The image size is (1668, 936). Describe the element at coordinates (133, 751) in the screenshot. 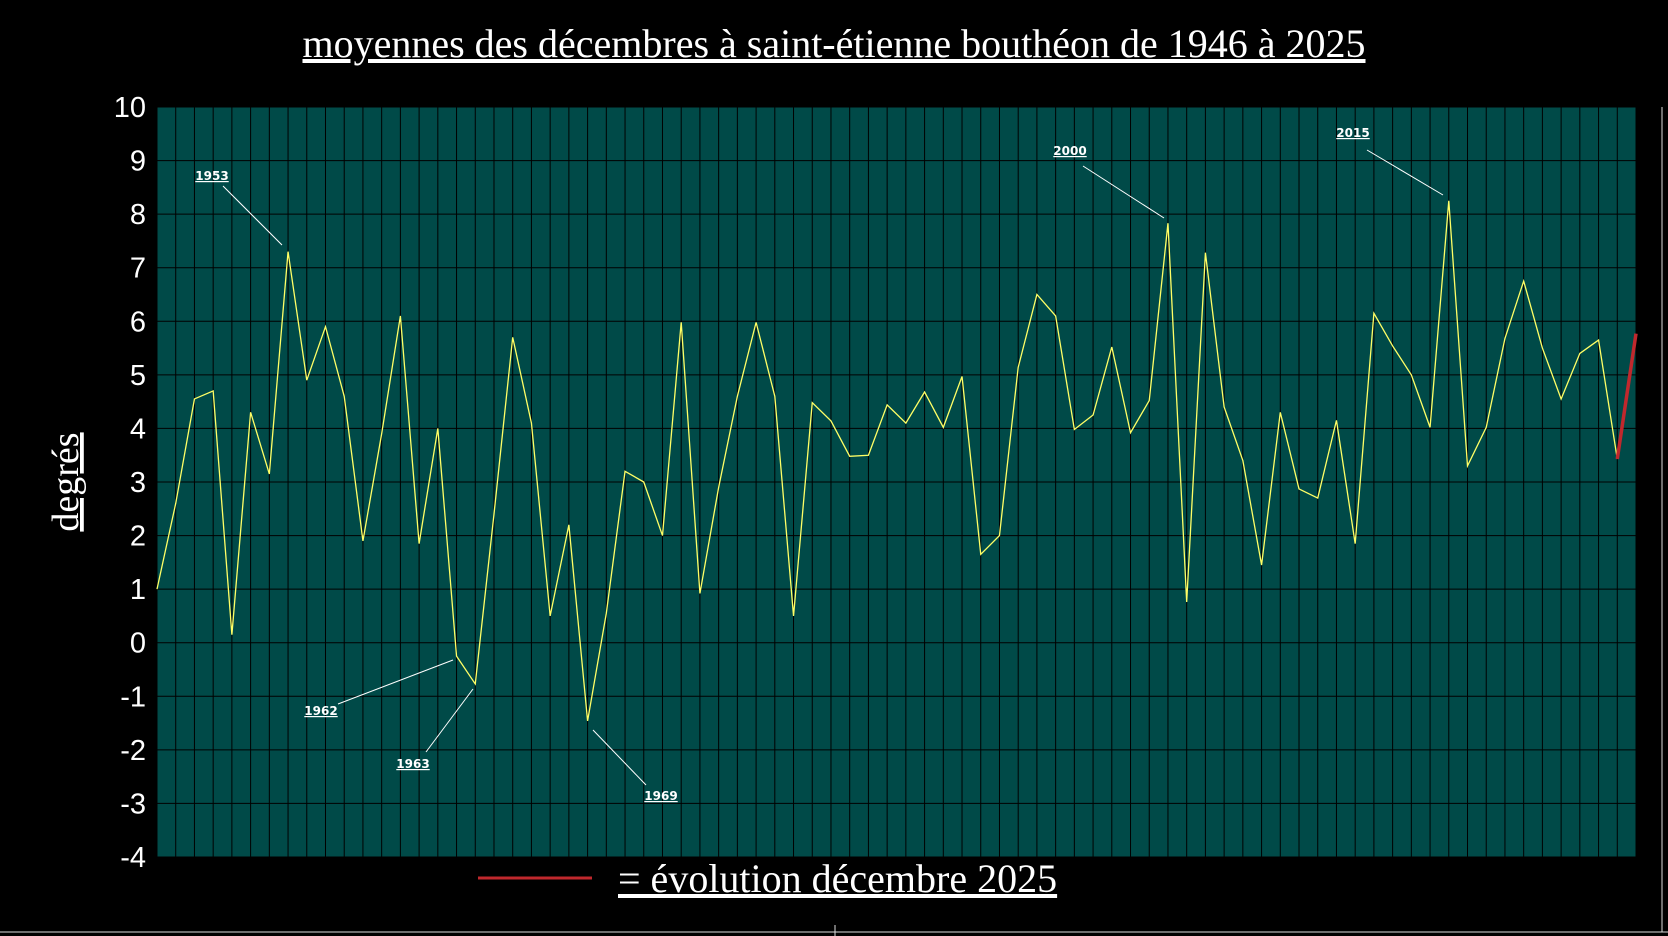

I see `y-tick-label: -2` at that location.